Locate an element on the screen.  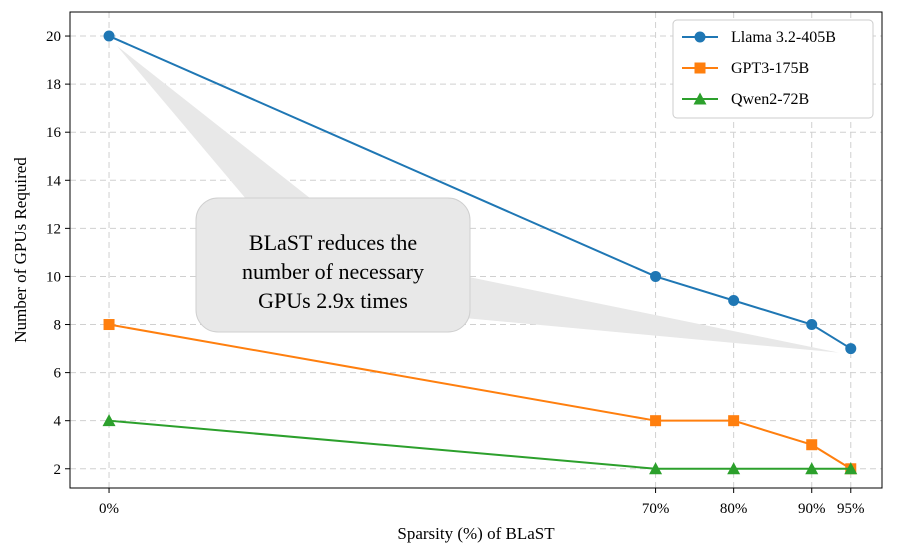
y-tick-label: 20 is located at coordinates (53, 37).